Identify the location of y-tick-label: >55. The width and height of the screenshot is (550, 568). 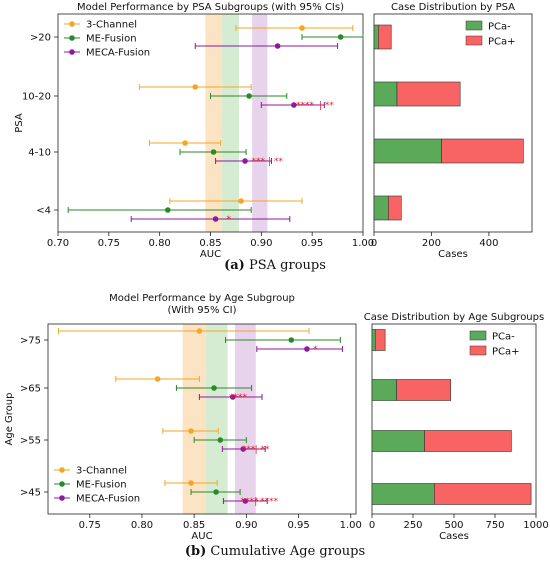
(30, 441).